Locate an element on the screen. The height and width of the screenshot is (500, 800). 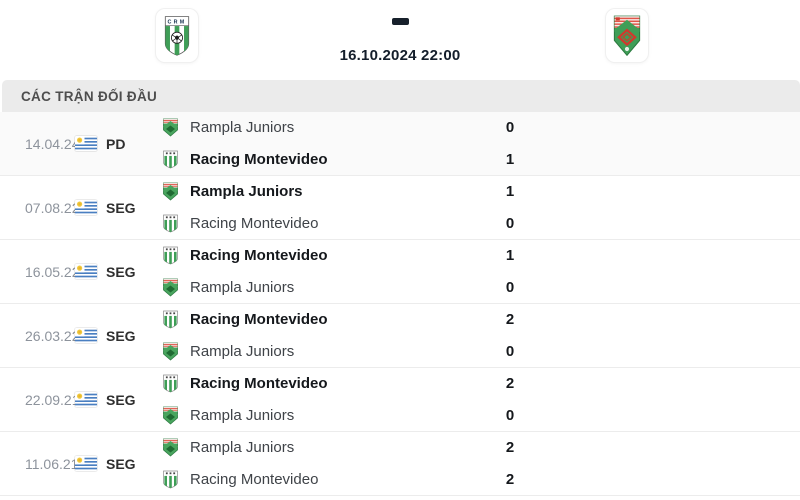
scores-cell: 0 1 is located at coordinates (510, 144).